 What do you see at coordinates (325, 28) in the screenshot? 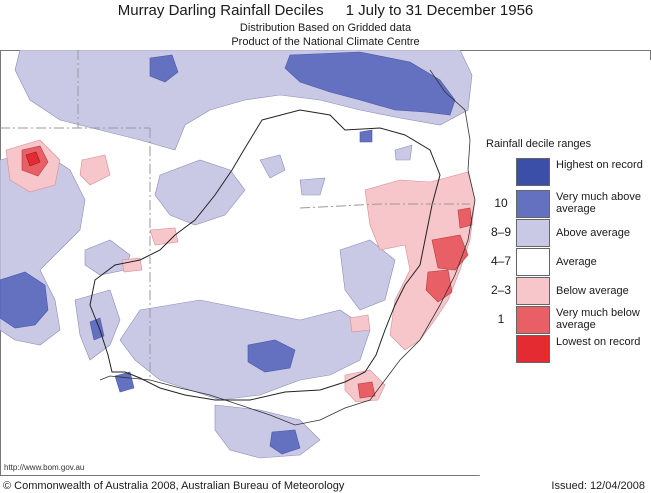
I see `subtitle-distribution: Distribution Based on Gridded data` at bounding box center [325, 28].